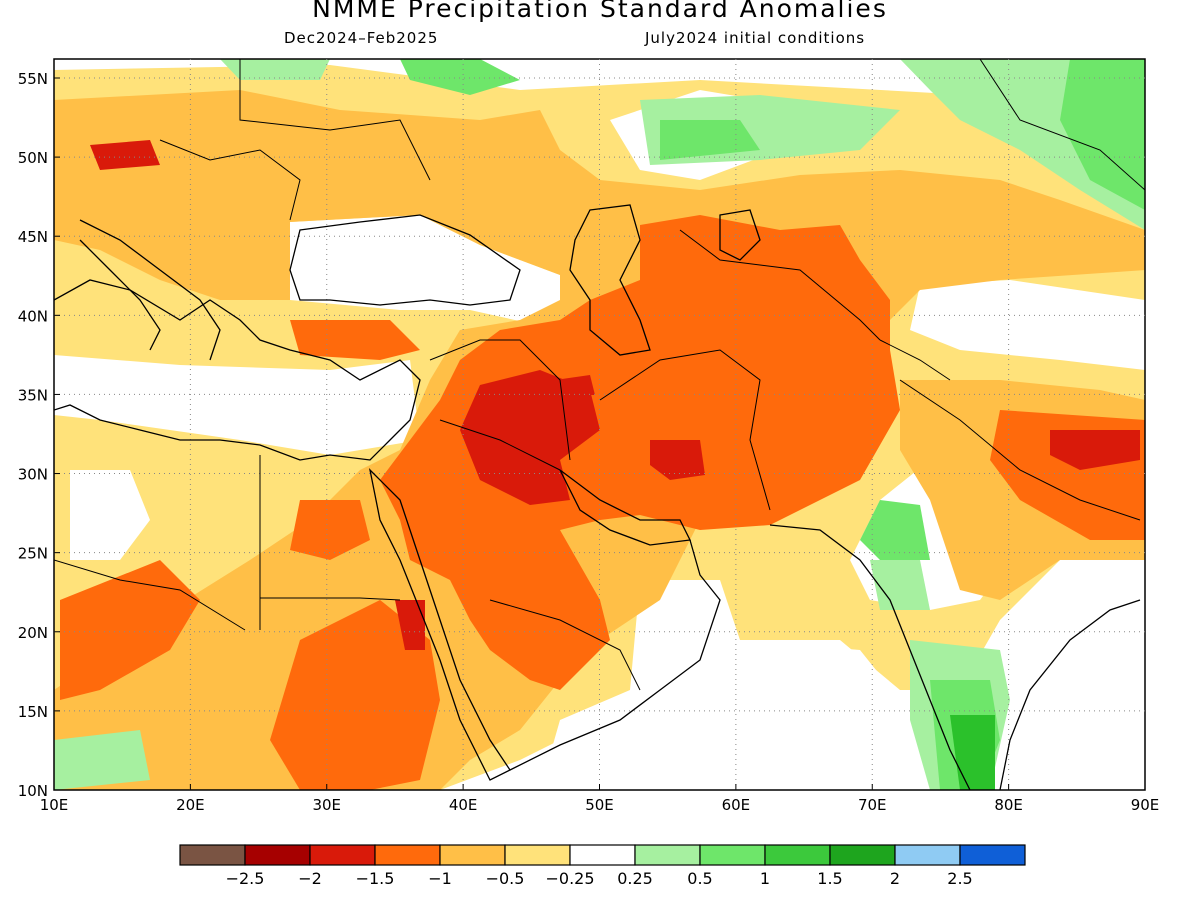  Describe the element at coordinates (33, 554) in the screenshot. I see `lat-label: 25N` at that location.